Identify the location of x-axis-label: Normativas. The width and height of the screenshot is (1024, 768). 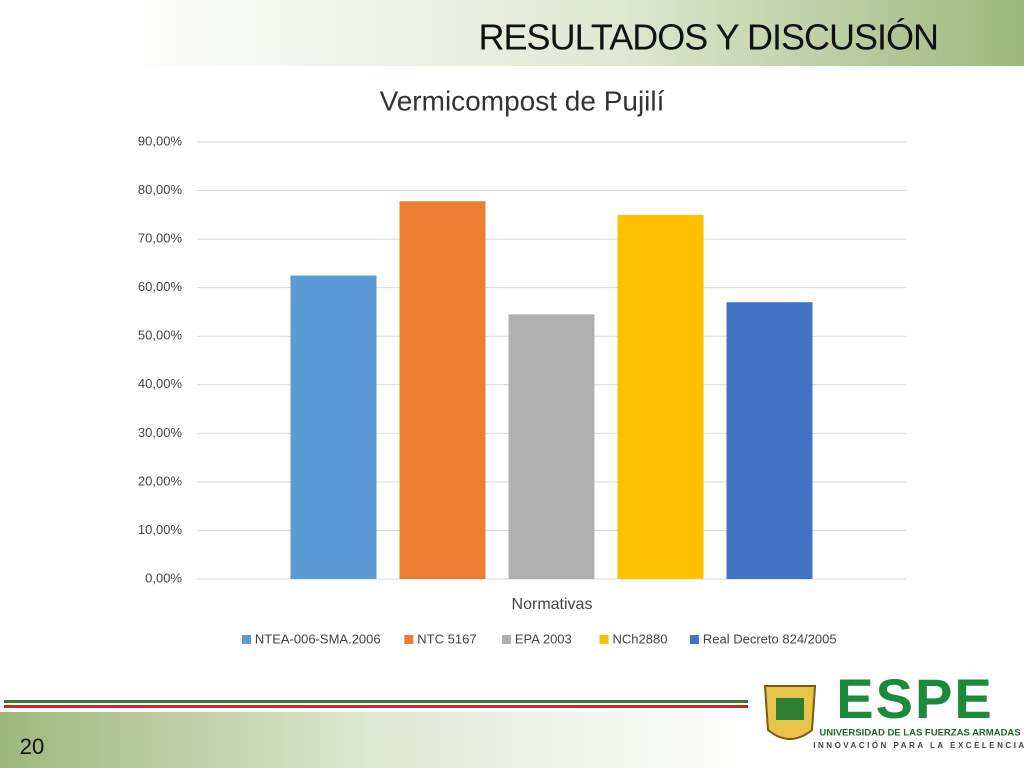
(552, 604).